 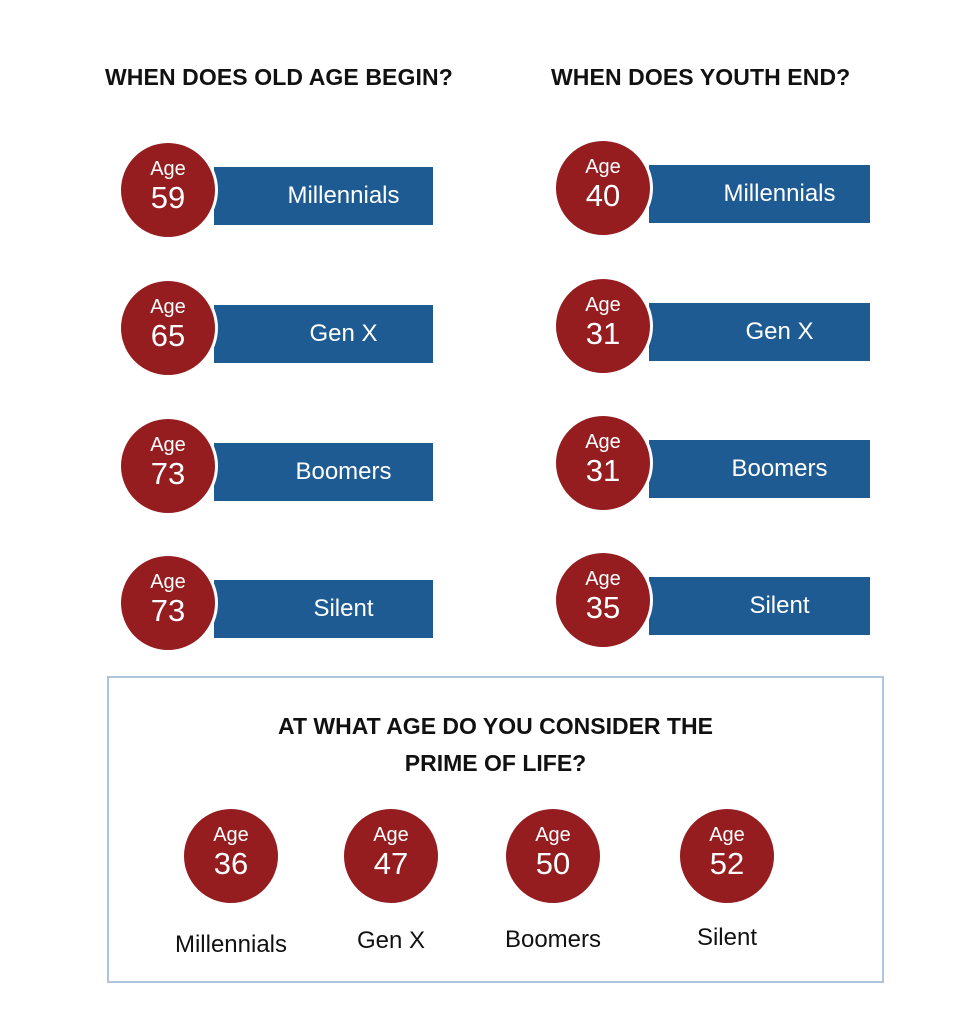 I want to click on old-age-row-gen-x: Age 65 Gen X, so click(x=276, y=328).